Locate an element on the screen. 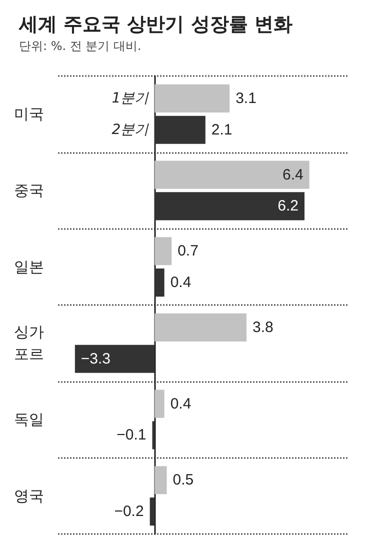 The image size is (366, 548). series-label: 2분기 is located at coordinates (131, 130).